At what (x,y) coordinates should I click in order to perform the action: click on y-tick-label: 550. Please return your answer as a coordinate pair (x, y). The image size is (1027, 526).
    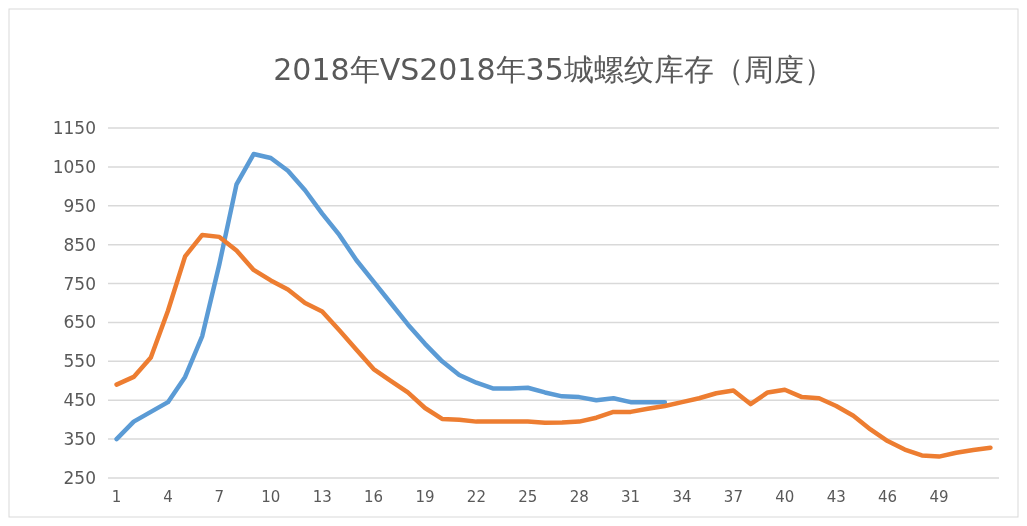
    Looking at the image, I should click on (79, 361).